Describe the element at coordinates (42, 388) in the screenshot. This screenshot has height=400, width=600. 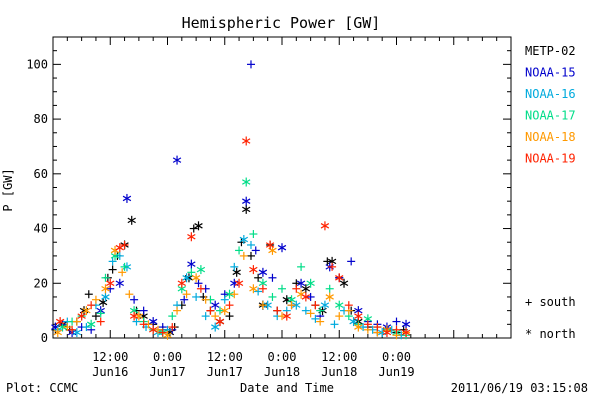
I see `footer-plot-credit: Plot: CCMC` at that location.